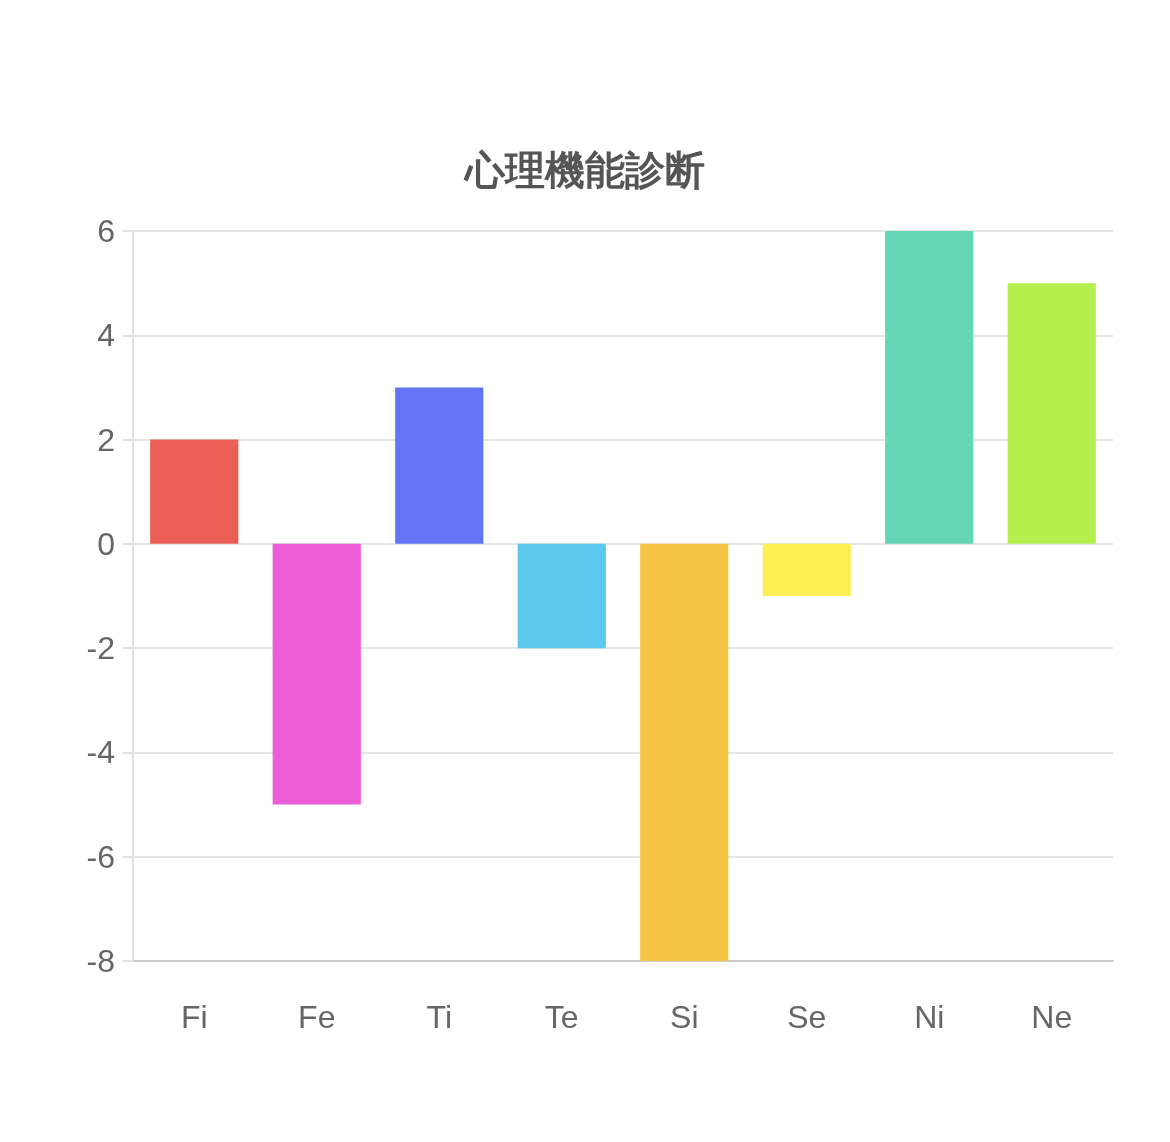 The width and height of the screenshot is (1170, 1142). What do you see at coordinates (561, 1017) in the screenshot?
I see `x-tick-label: Te` at bounding box center [561, 1017].